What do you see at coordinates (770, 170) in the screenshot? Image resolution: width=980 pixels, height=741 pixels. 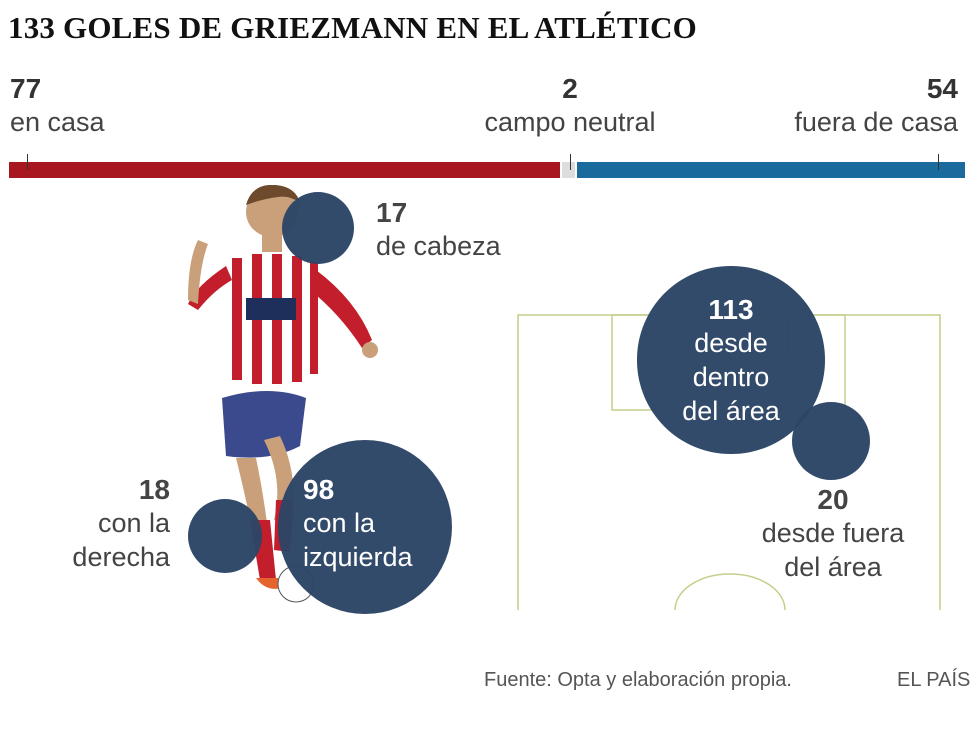 I see `bar-away` at bounding box center [770, 170].